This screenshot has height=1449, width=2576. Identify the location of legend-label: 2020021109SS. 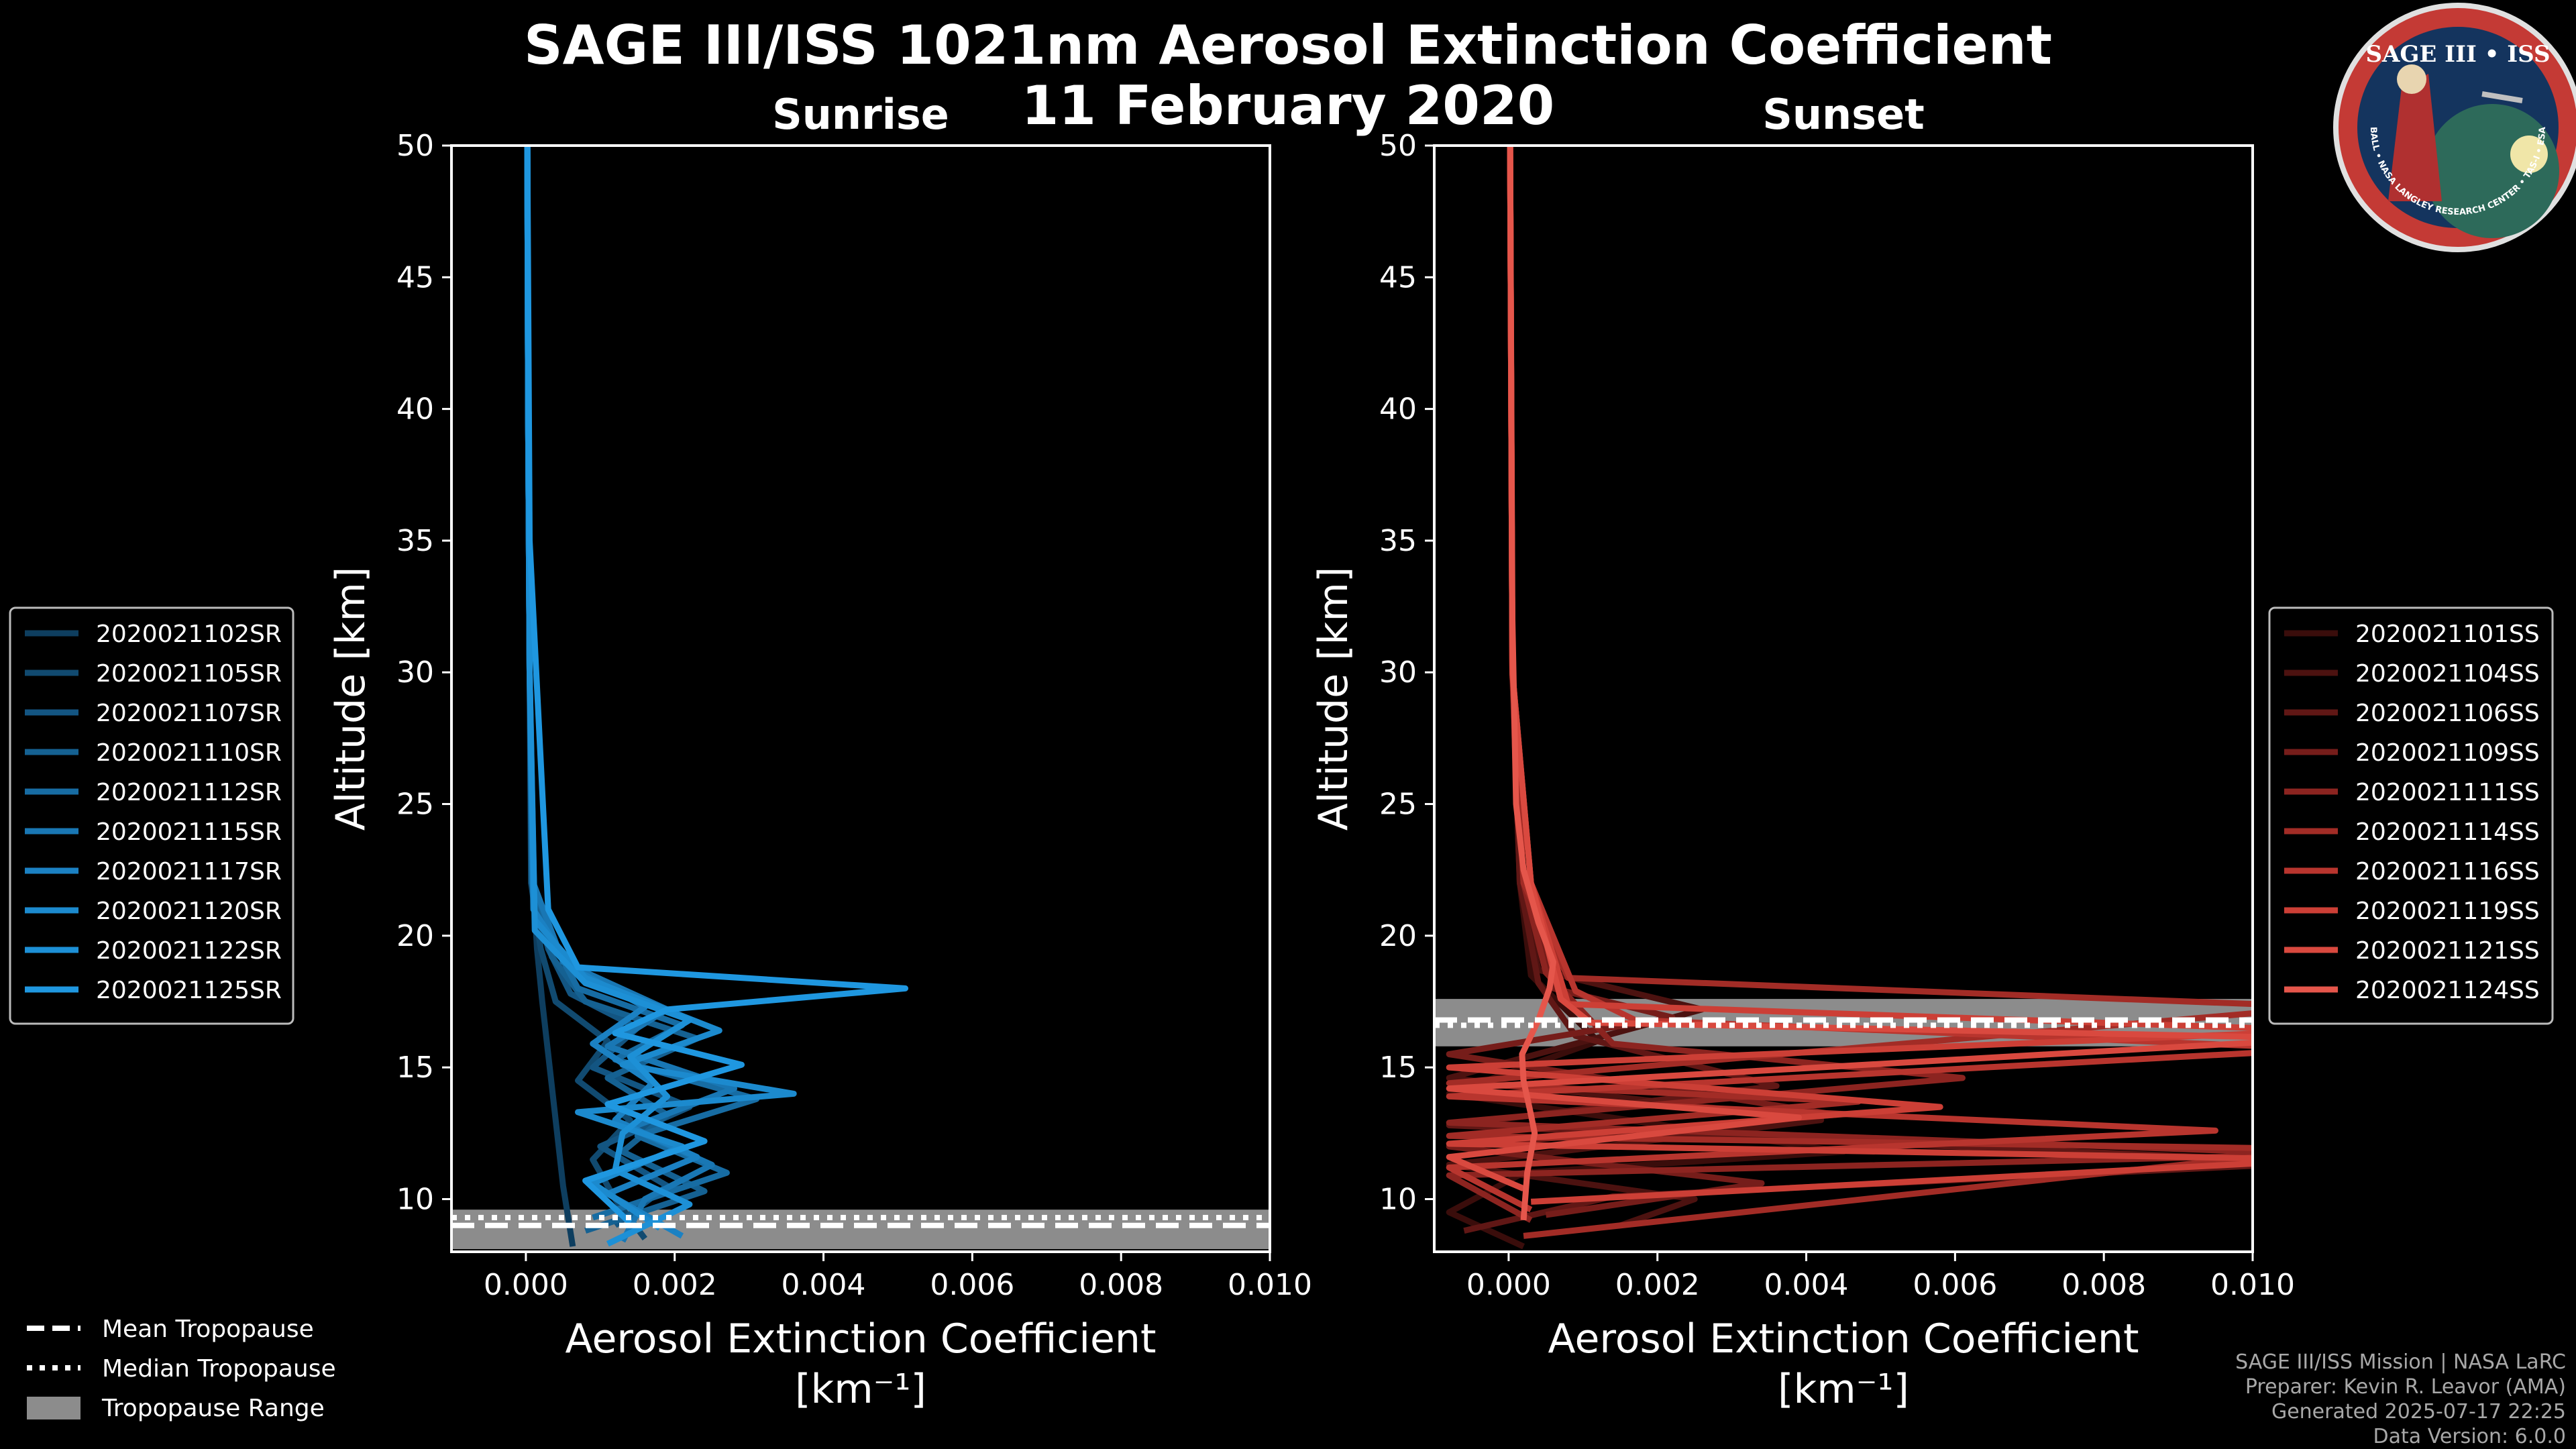
(2447, 753).